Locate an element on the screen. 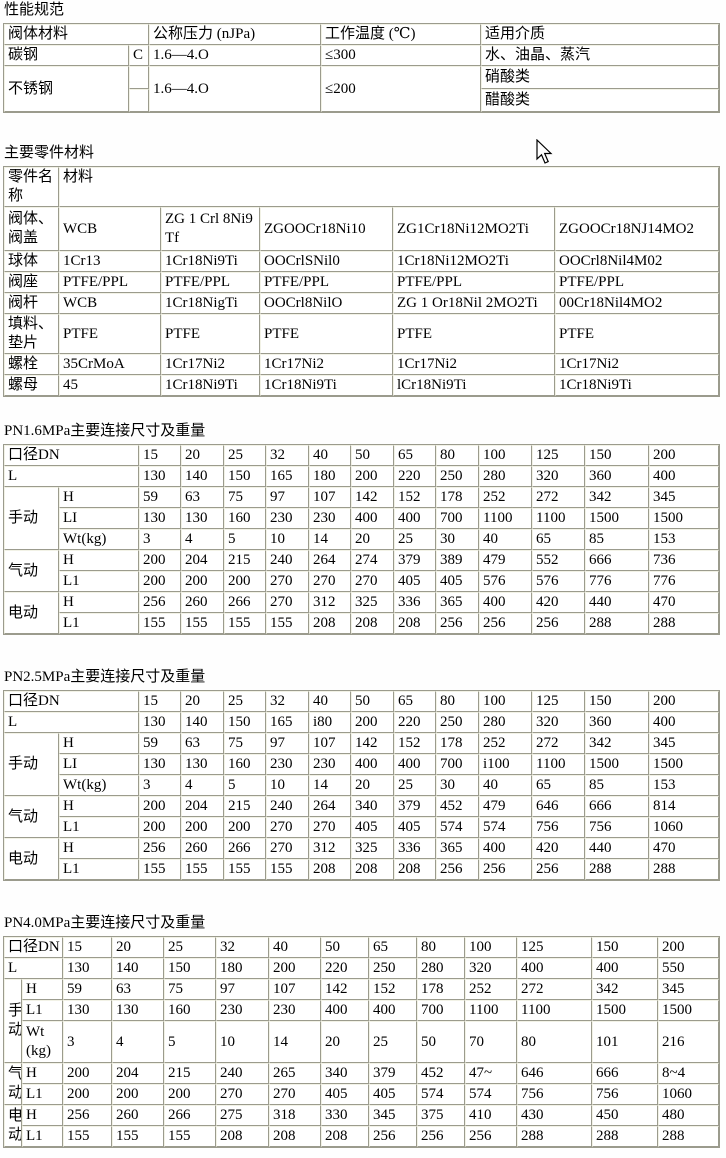 The height and width of the screenshot is (1158, 726). col-header: 零件名称 is located at coordinates (31, 187).